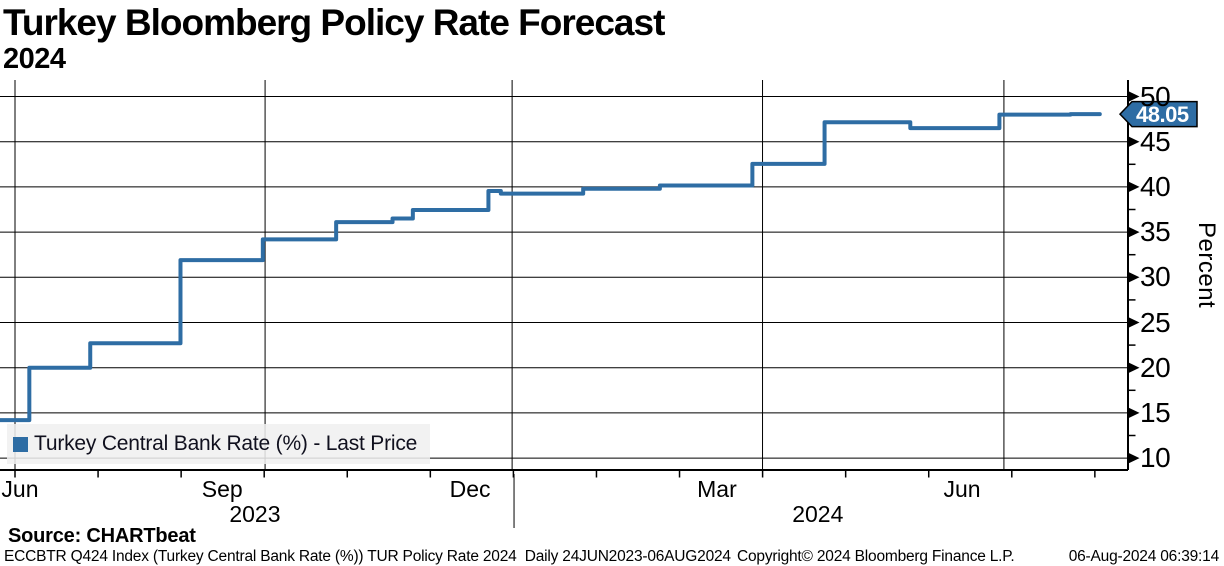 The image size is (1224, 566). What do you see at coordinates (717, 489) in the screenshot?
I see `x-tick-label: Mar` at bounding box center [717, 489].